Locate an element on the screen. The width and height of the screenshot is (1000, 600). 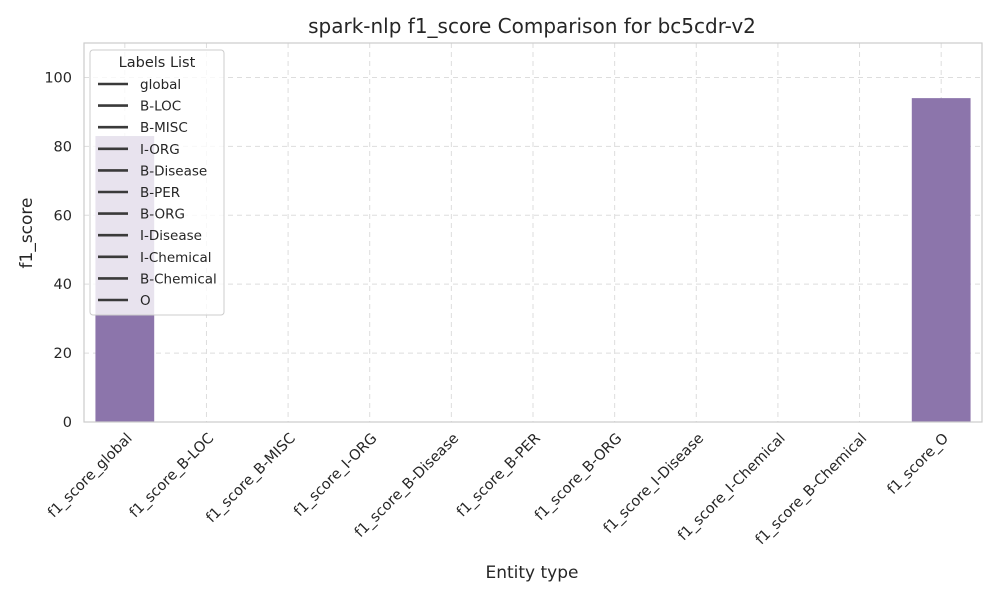
legend-entry-label: global is located at coordinates (160, 85).